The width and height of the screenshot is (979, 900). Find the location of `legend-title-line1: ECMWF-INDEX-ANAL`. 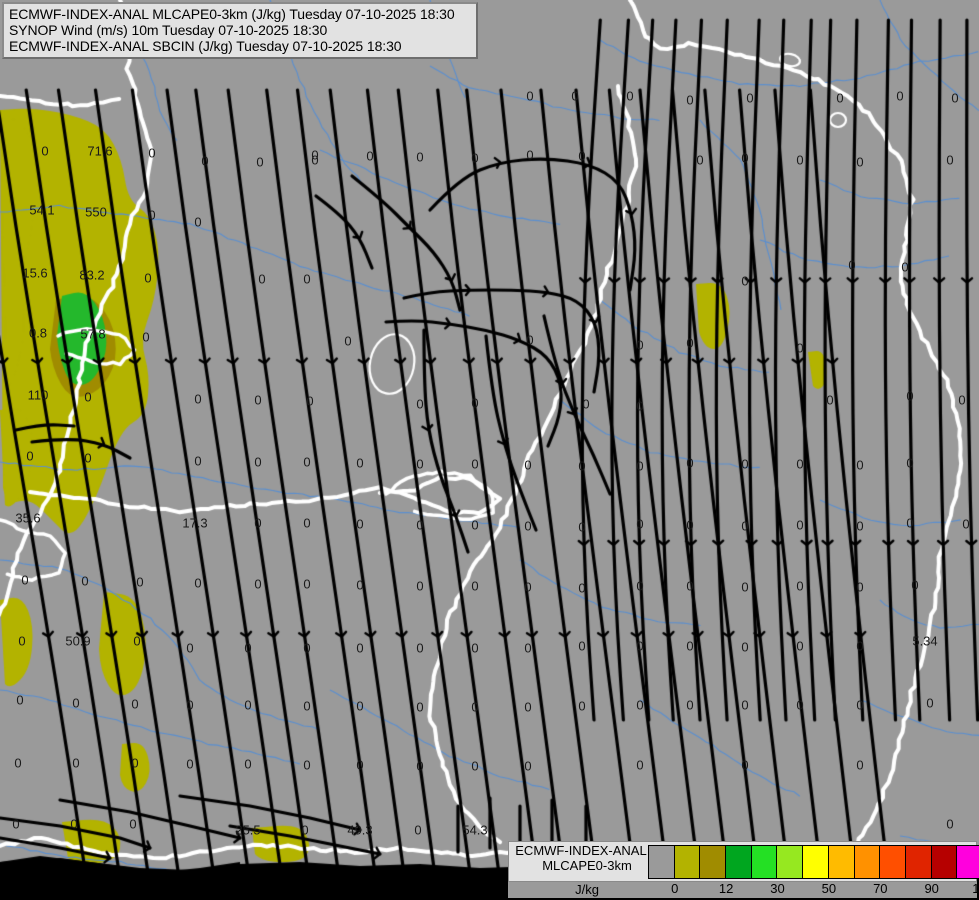

legend-title-line1: ECMWF-INDEX-ANAL is located at coordinates (581, 850).